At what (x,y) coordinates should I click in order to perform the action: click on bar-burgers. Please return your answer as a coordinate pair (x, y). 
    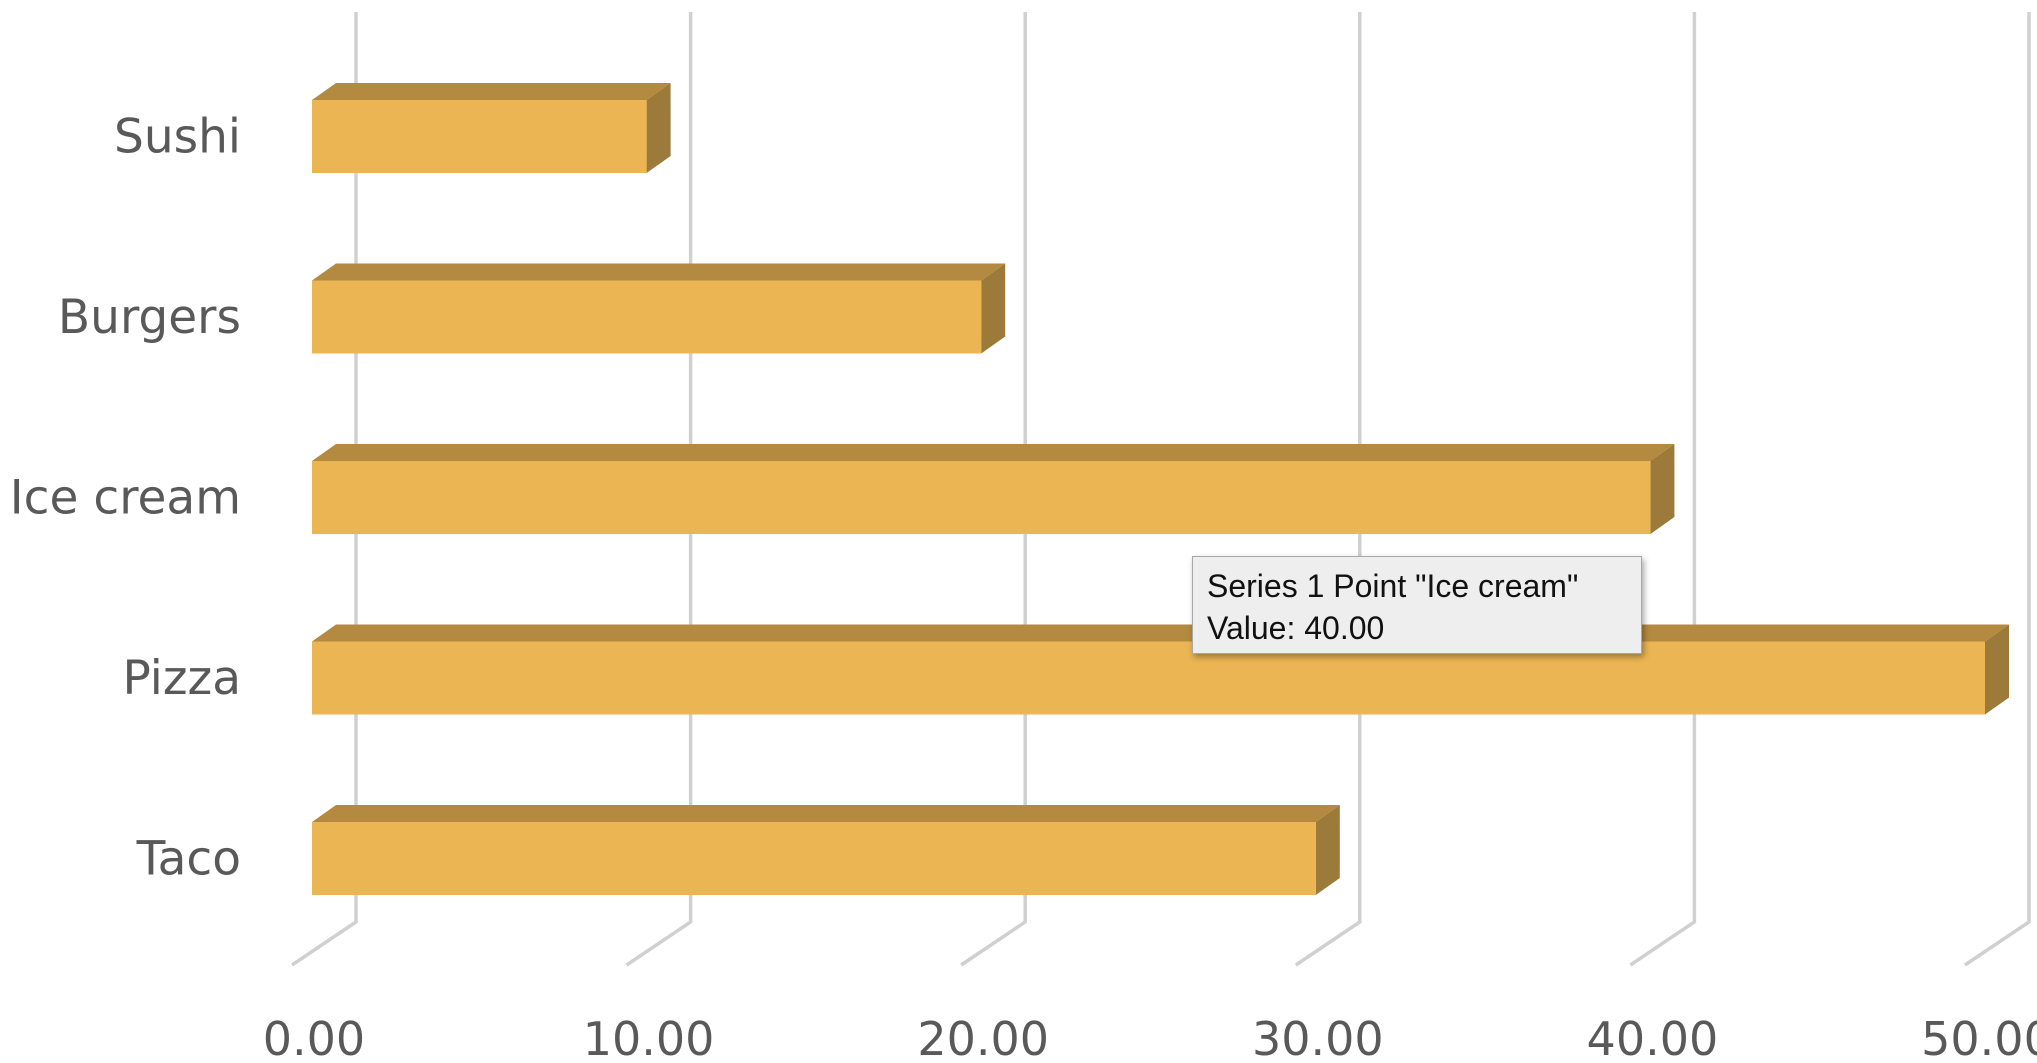
    Looking at the image, I should click on (659, 308).